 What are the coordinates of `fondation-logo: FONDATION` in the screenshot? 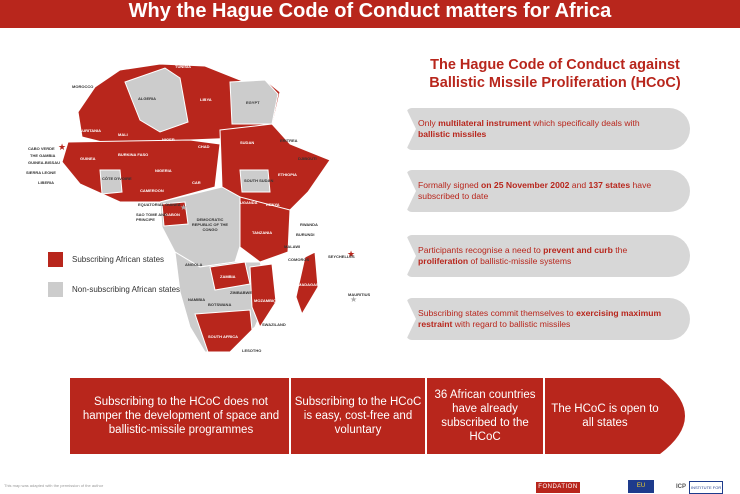 It's located at (558, 487).